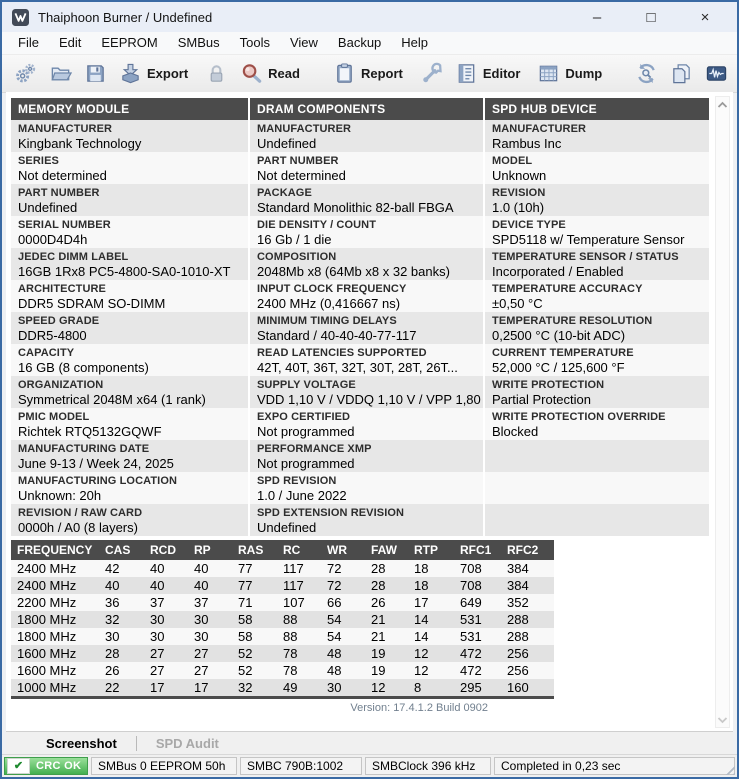 The width and height of the screenshot is (739, 779). Describe the element at coordinates (527, 670) in the screenshot. I see `table-cell: 256` at that location.